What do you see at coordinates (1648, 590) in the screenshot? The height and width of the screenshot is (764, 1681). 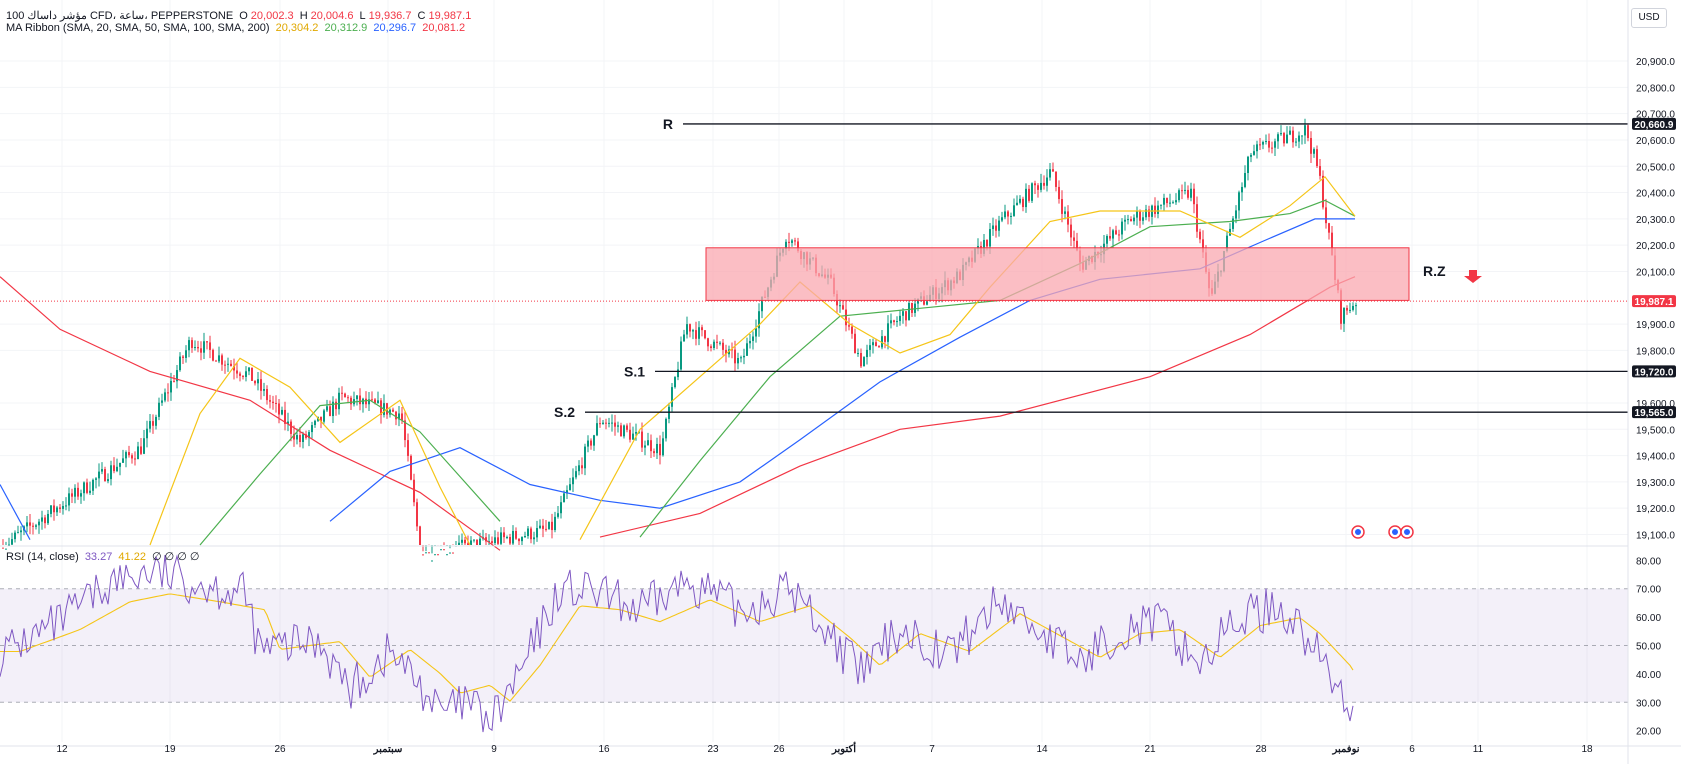 I see `rsi-tick-label: 70.00` at bounding box center [1648, 590].